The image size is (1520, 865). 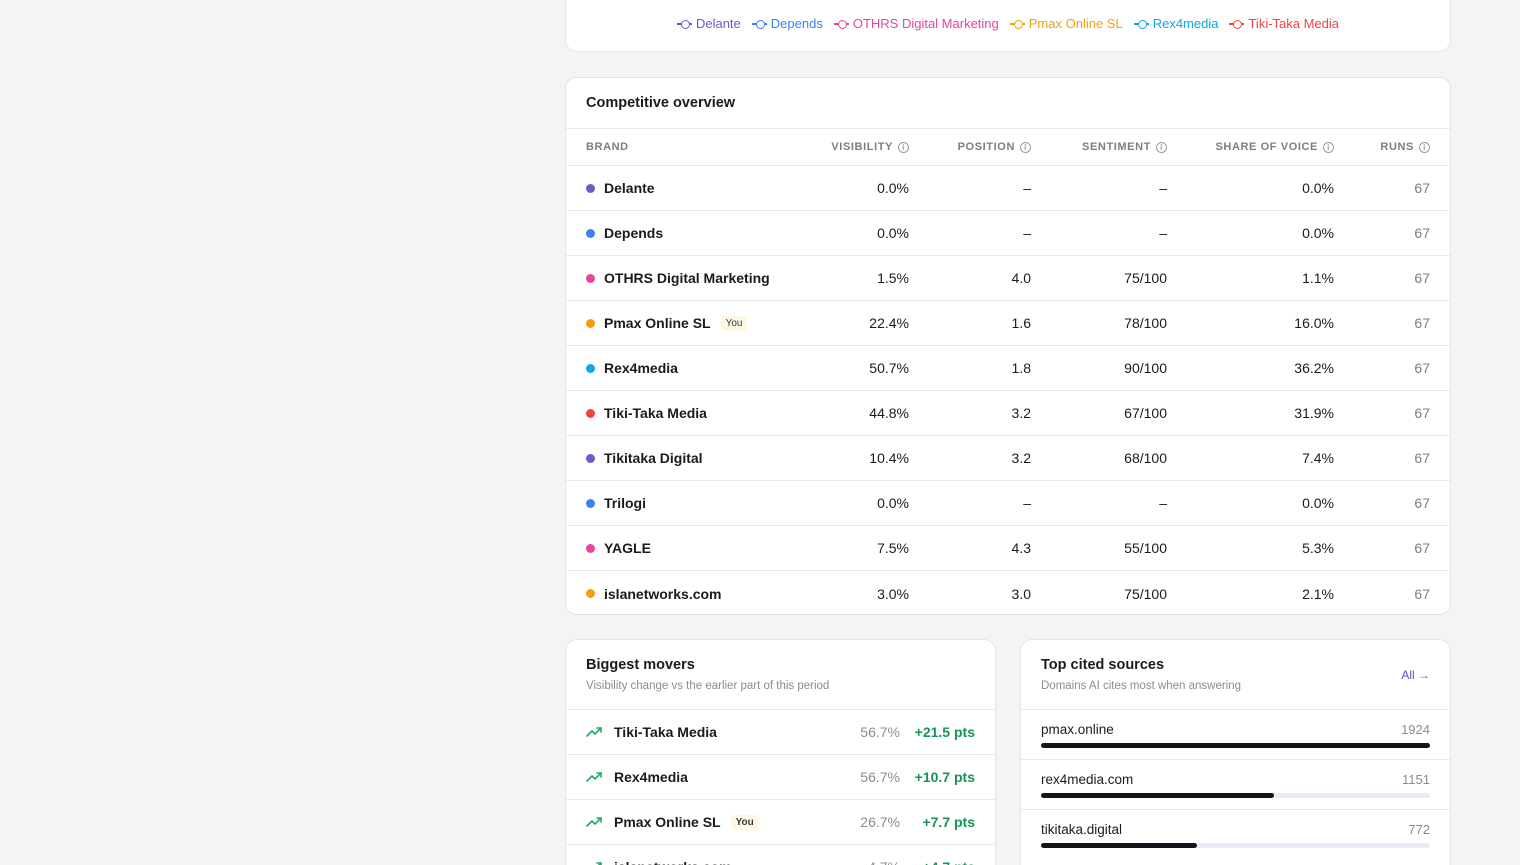 I want to click on table-row: Trilogi 0.0% – – 0.0% 67, so click(x=1008, y=503).